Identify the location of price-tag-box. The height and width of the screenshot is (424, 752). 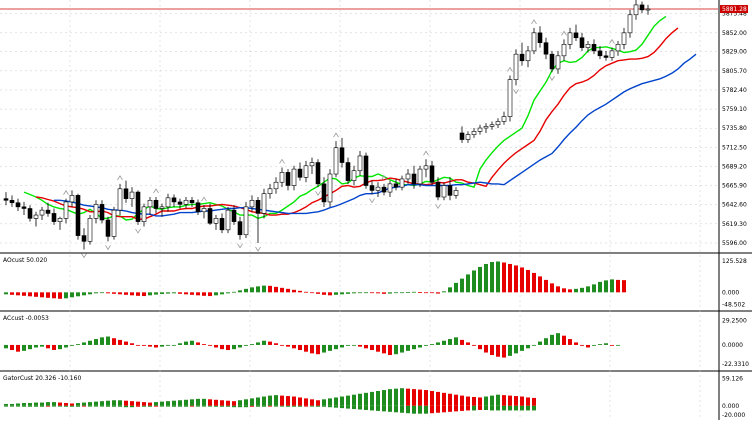
(734, 9).